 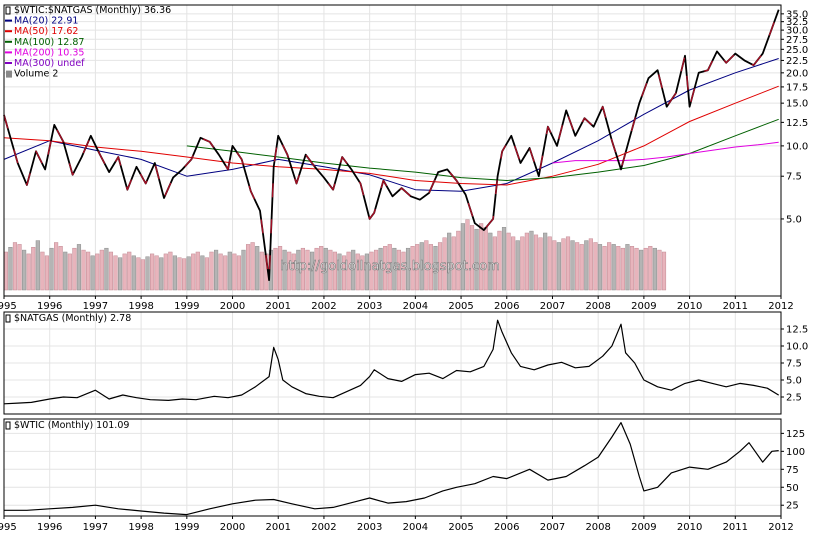 I want to click on x-tick-label: 2007, so click(x=552, y=527).